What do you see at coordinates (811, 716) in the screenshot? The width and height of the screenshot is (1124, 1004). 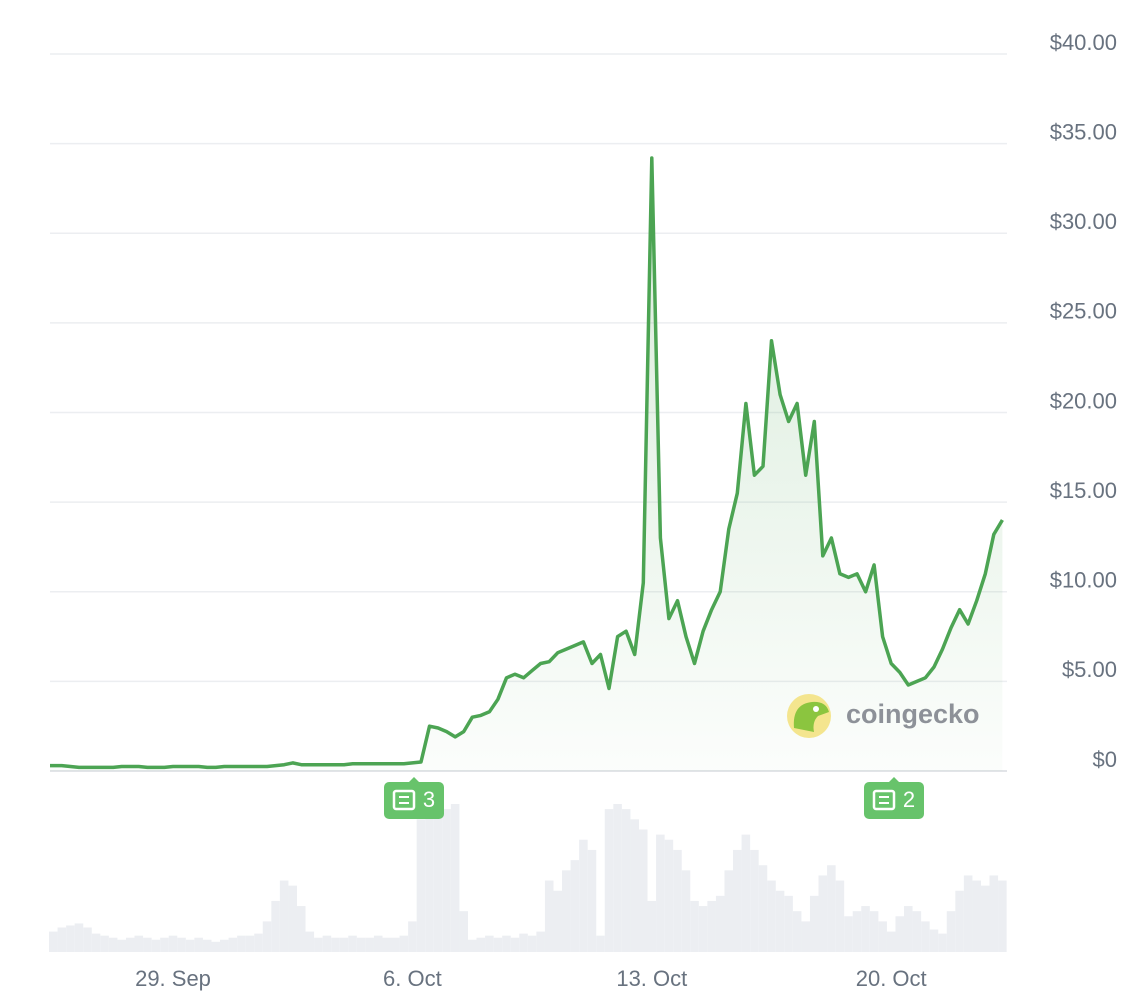 I see `watermark-gecko` at bounding box center [811, 716].